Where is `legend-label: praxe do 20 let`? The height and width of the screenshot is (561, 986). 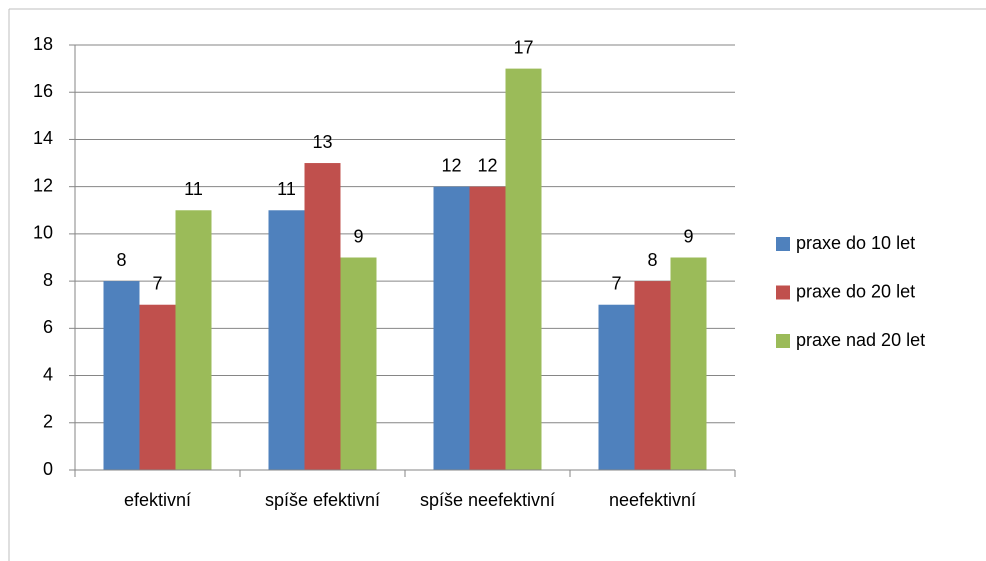
legend-label: praxe do 20 let is located at coordinates (855, 291).